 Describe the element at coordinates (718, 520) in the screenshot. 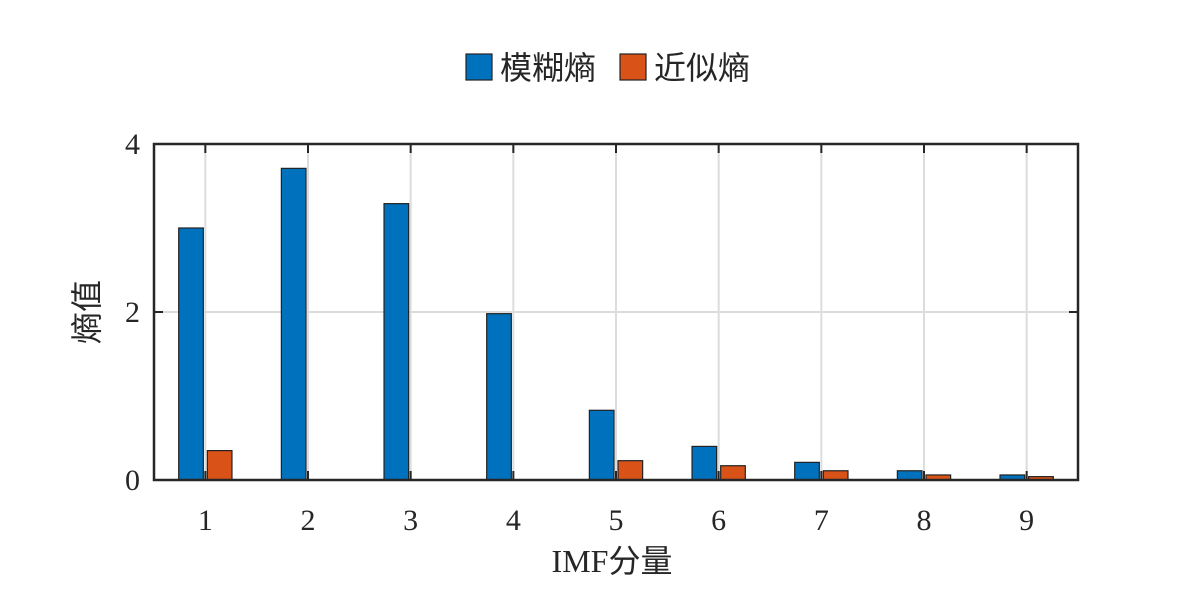

I see `x-tick-label: 6` at that location.